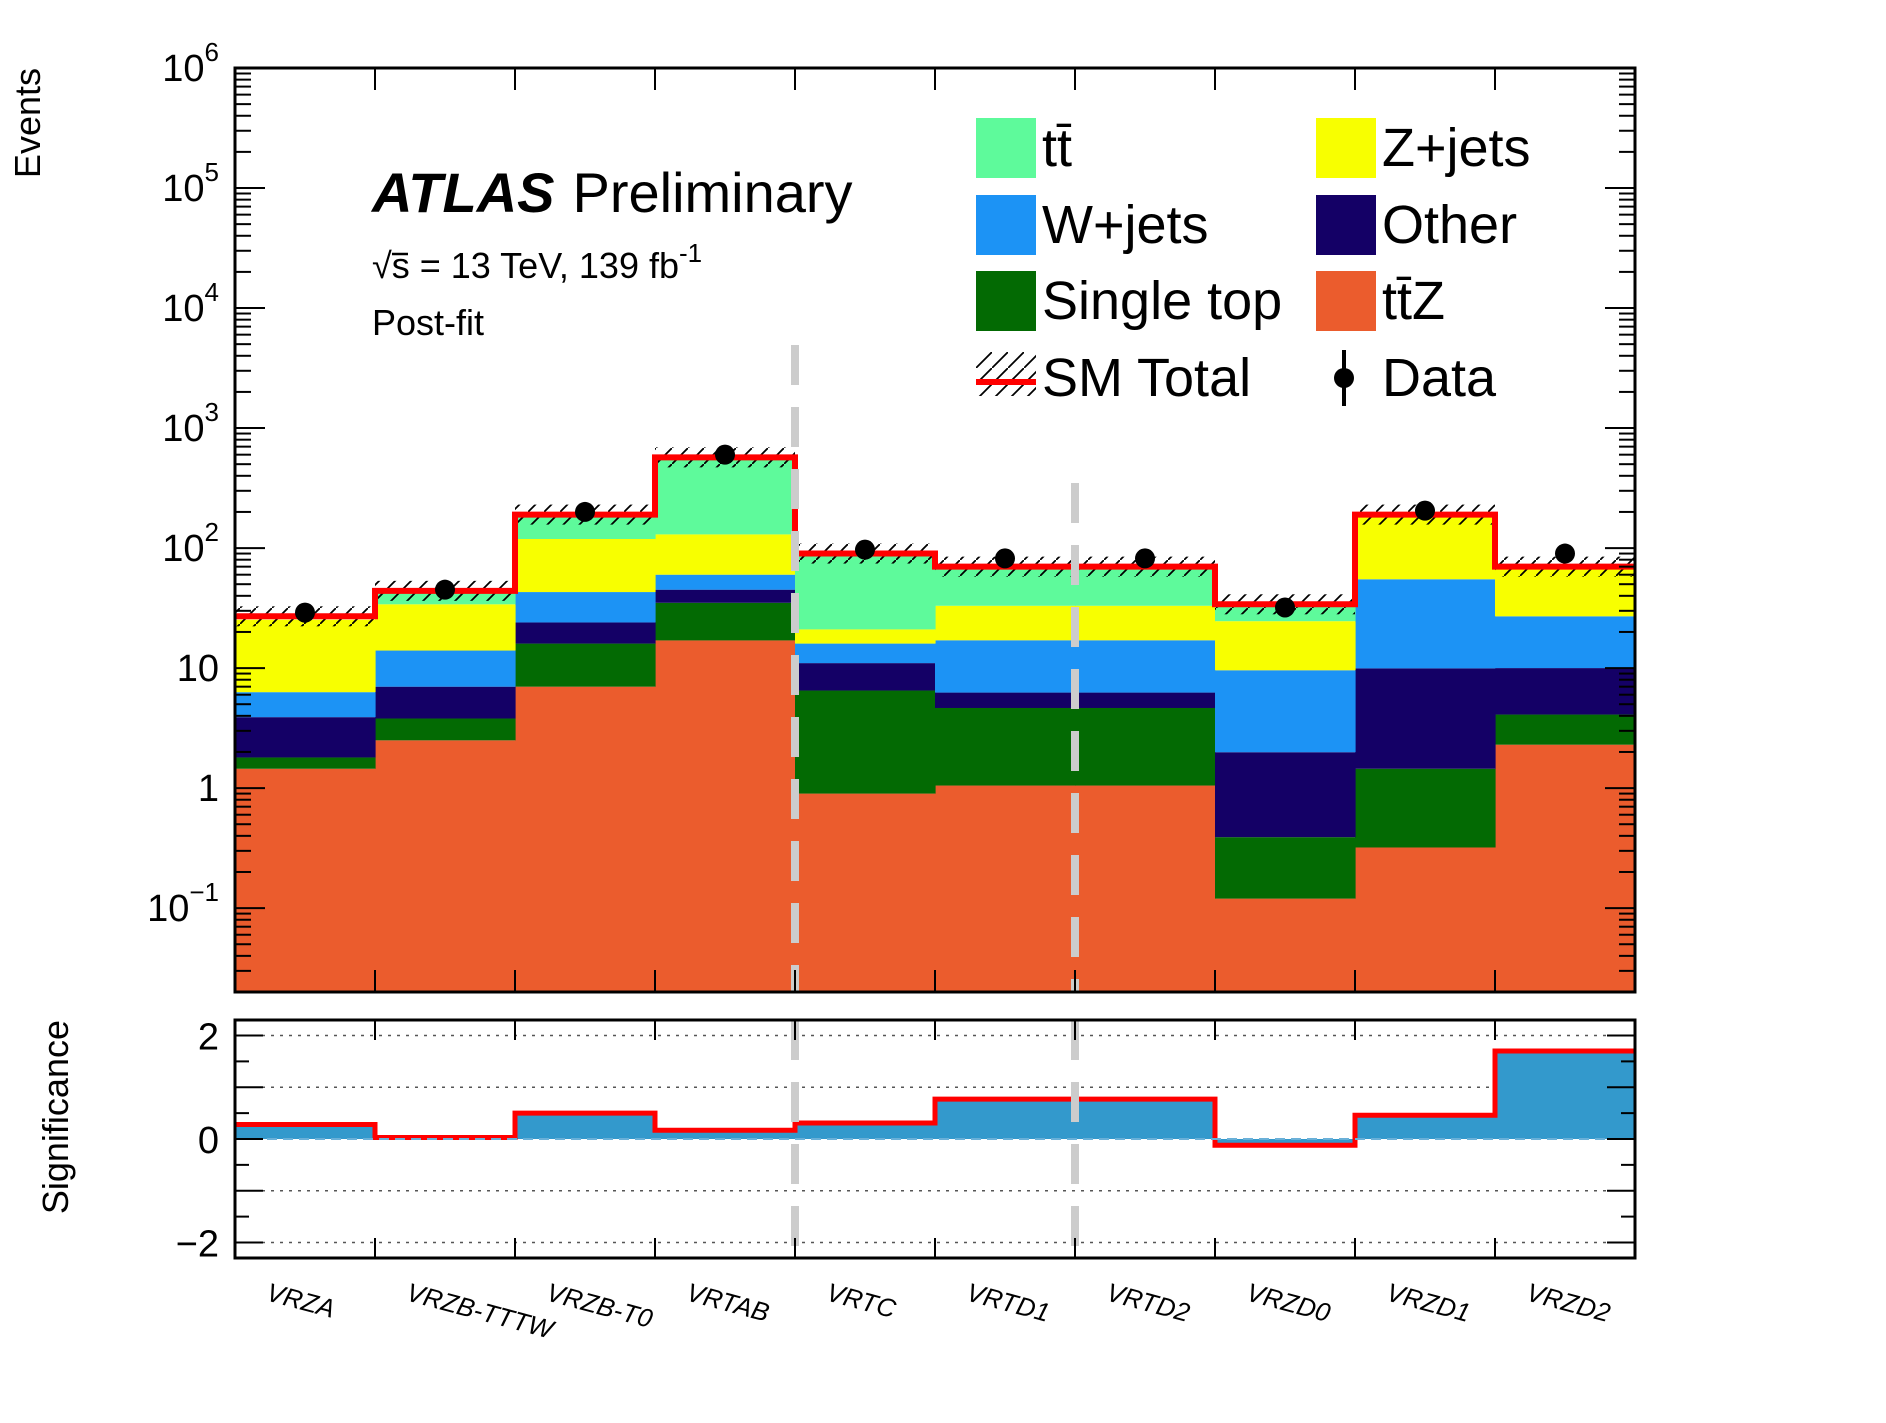 This screenshot has height=1423, width=1886. I want to click on legend-item-smtotal: SM Total, so click(1113, 378).